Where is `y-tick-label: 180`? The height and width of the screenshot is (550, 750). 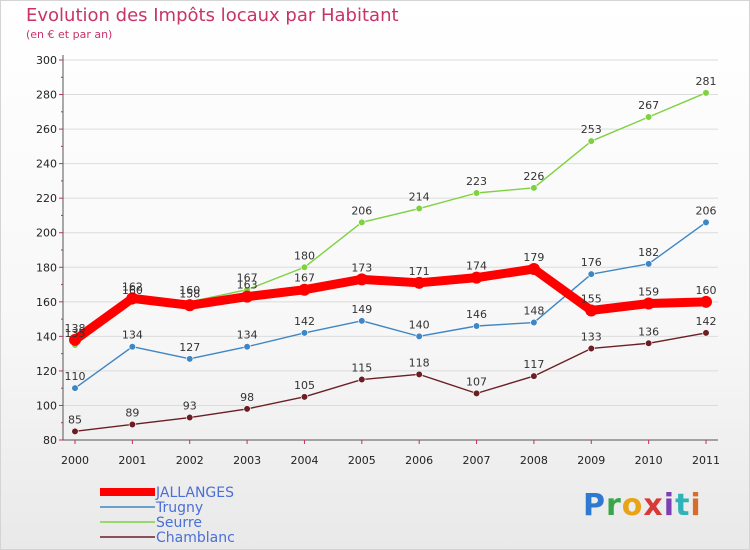 y-tick-label: 180 is located at coordinates (46, 267).